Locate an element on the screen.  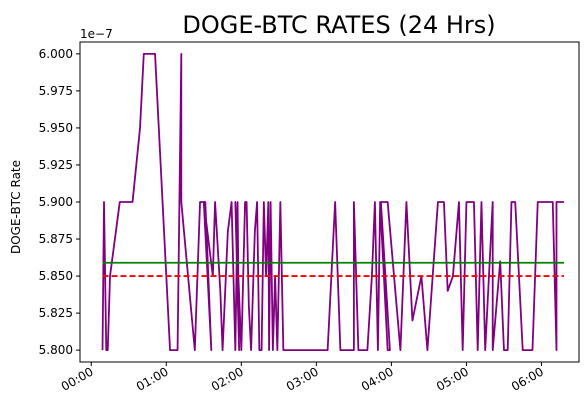
y-tick-label: 6.000 is located at coordinates (56, 54).